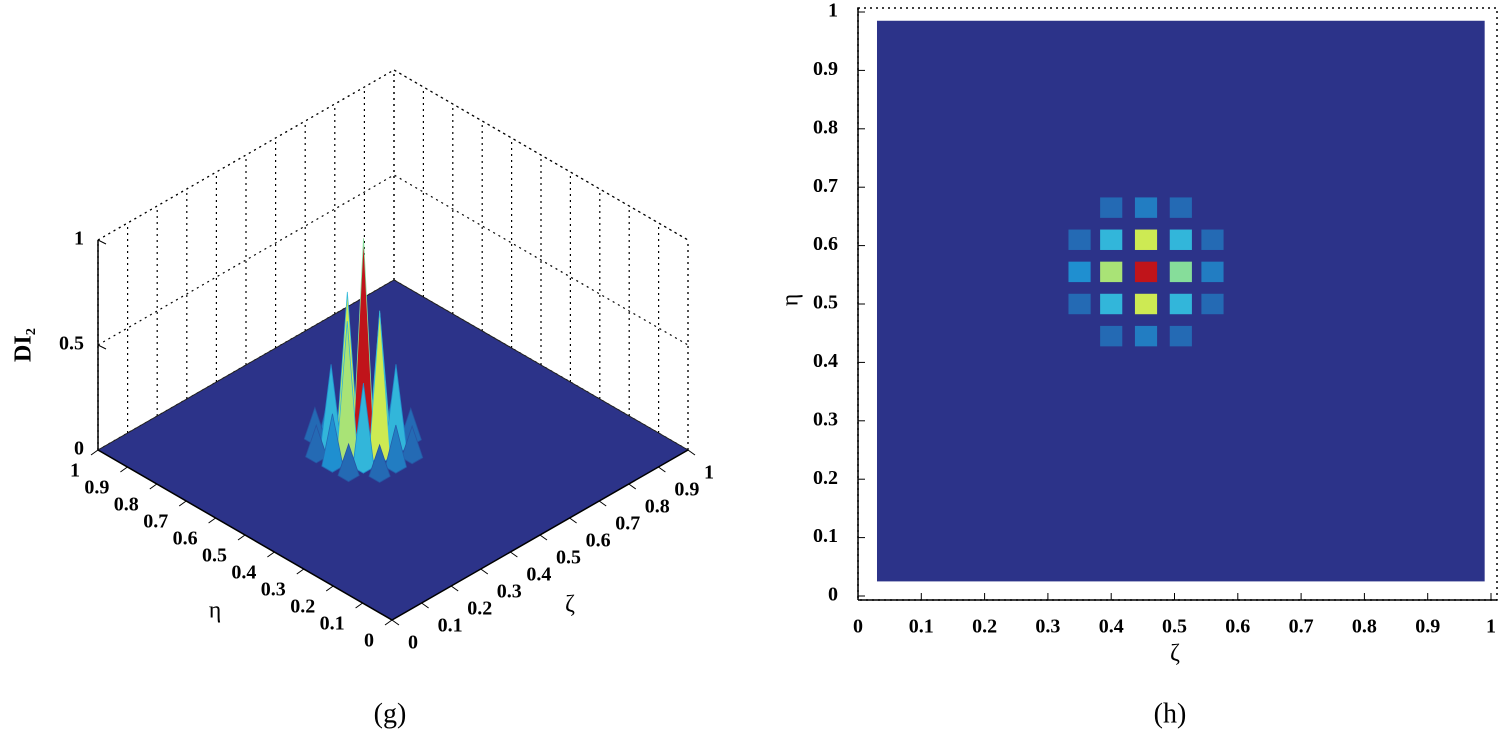  I want to click on grid-line, so click(393, 155).